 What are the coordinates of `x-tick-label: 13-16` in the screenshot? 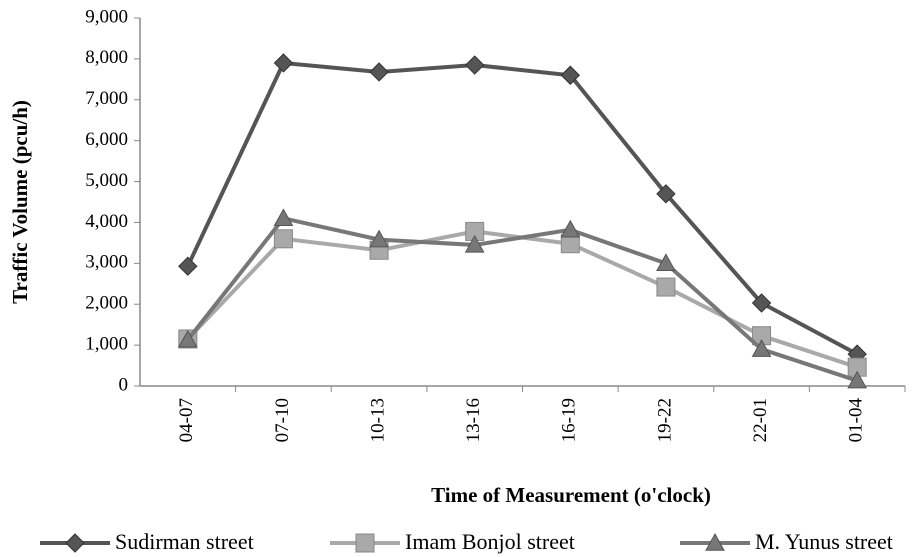 It's located at (473, 420).